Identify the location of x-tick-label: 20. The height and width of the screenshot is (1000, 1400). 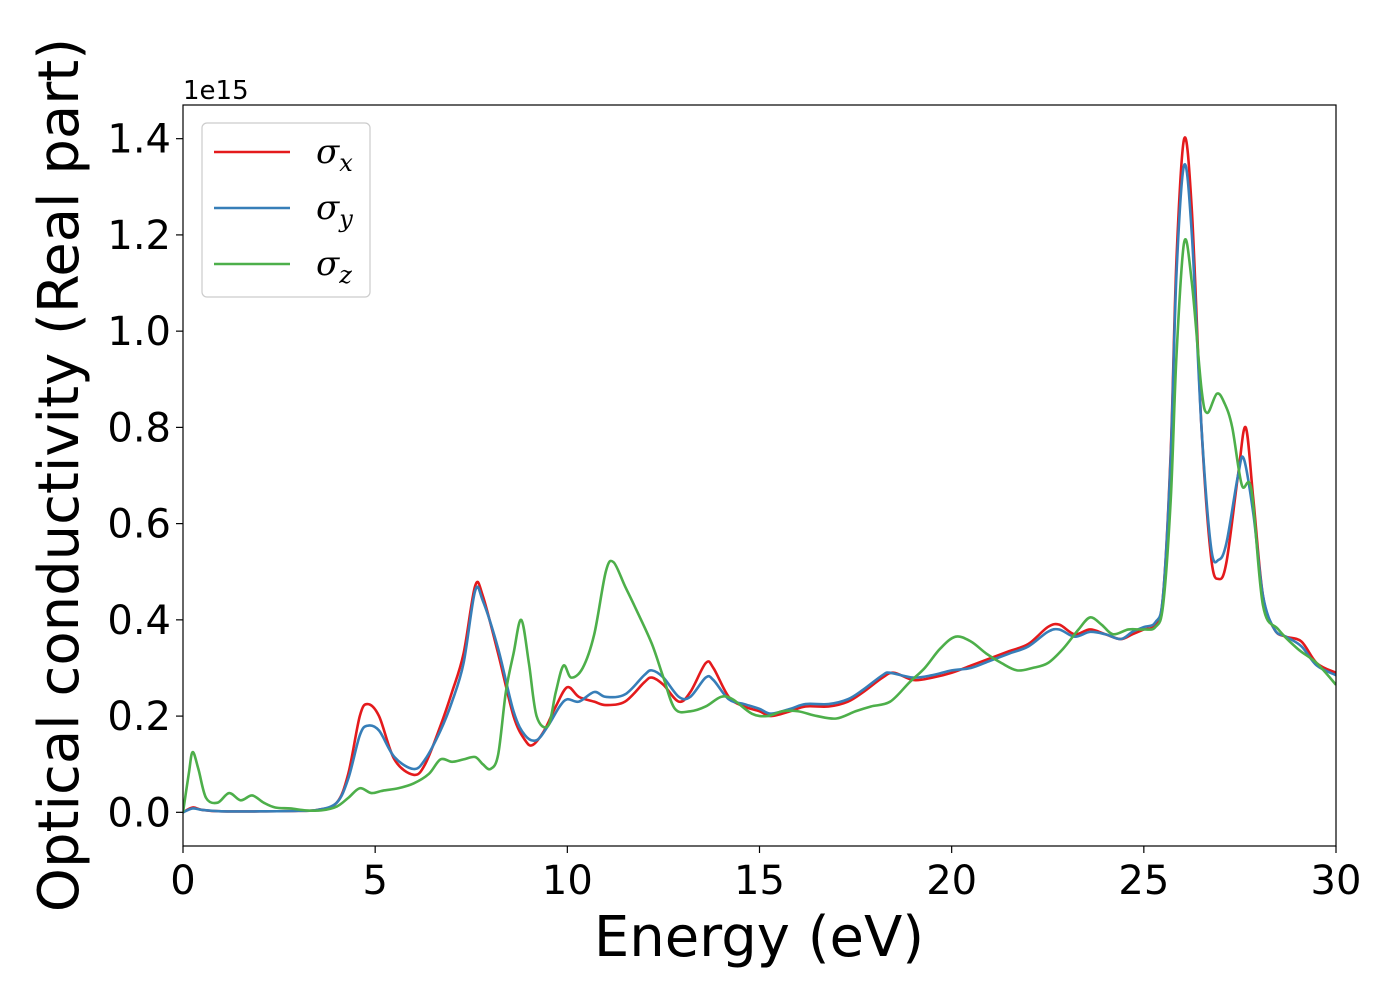
(951, 881).